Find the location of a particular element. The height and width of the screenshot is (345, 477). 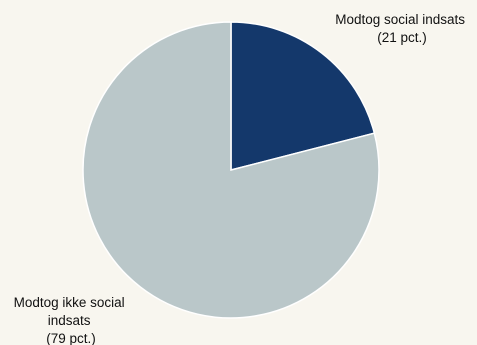

slice-label-line: indsats is located at coordinates (69, 320).